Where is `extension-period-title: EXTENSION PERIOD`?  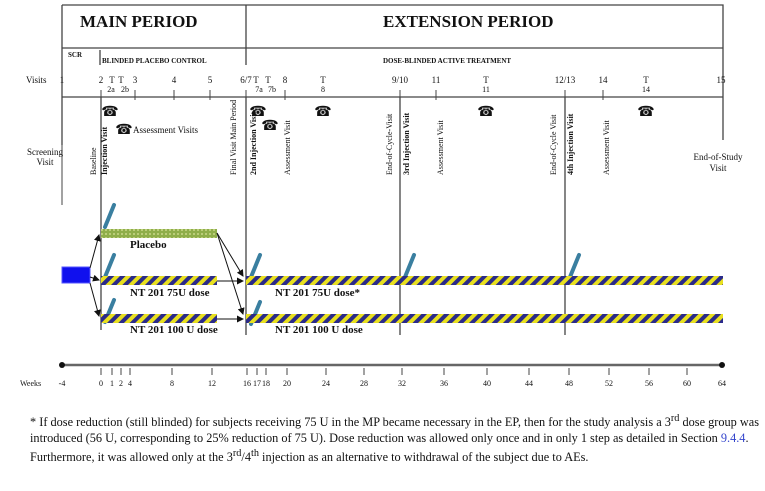 extension-period-title: EXTENSION PERIOD is located at coordinates (468, 21).